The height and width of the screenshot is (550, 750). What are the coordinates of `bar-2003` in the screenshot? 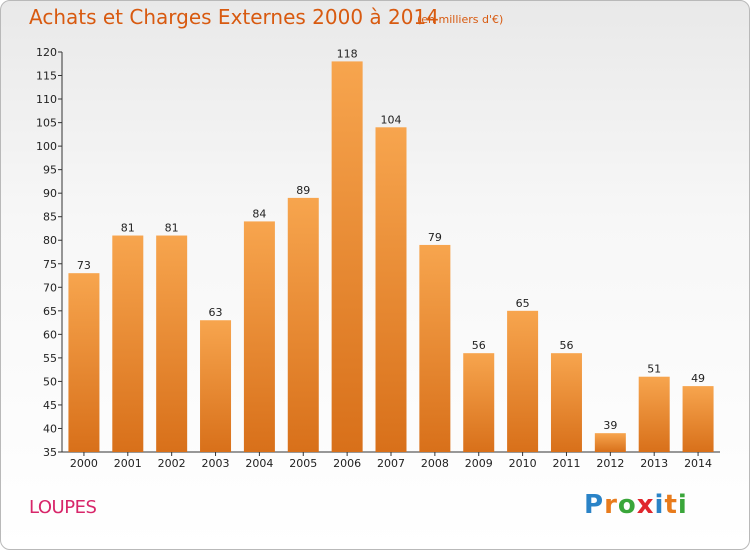 It's located at (216, 386).